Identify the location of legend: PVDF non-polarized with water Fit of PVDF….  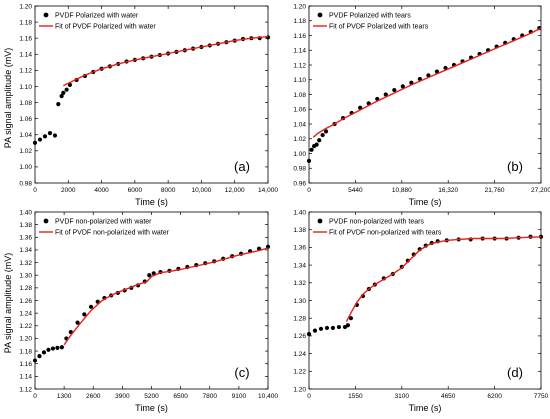
(104, 228).